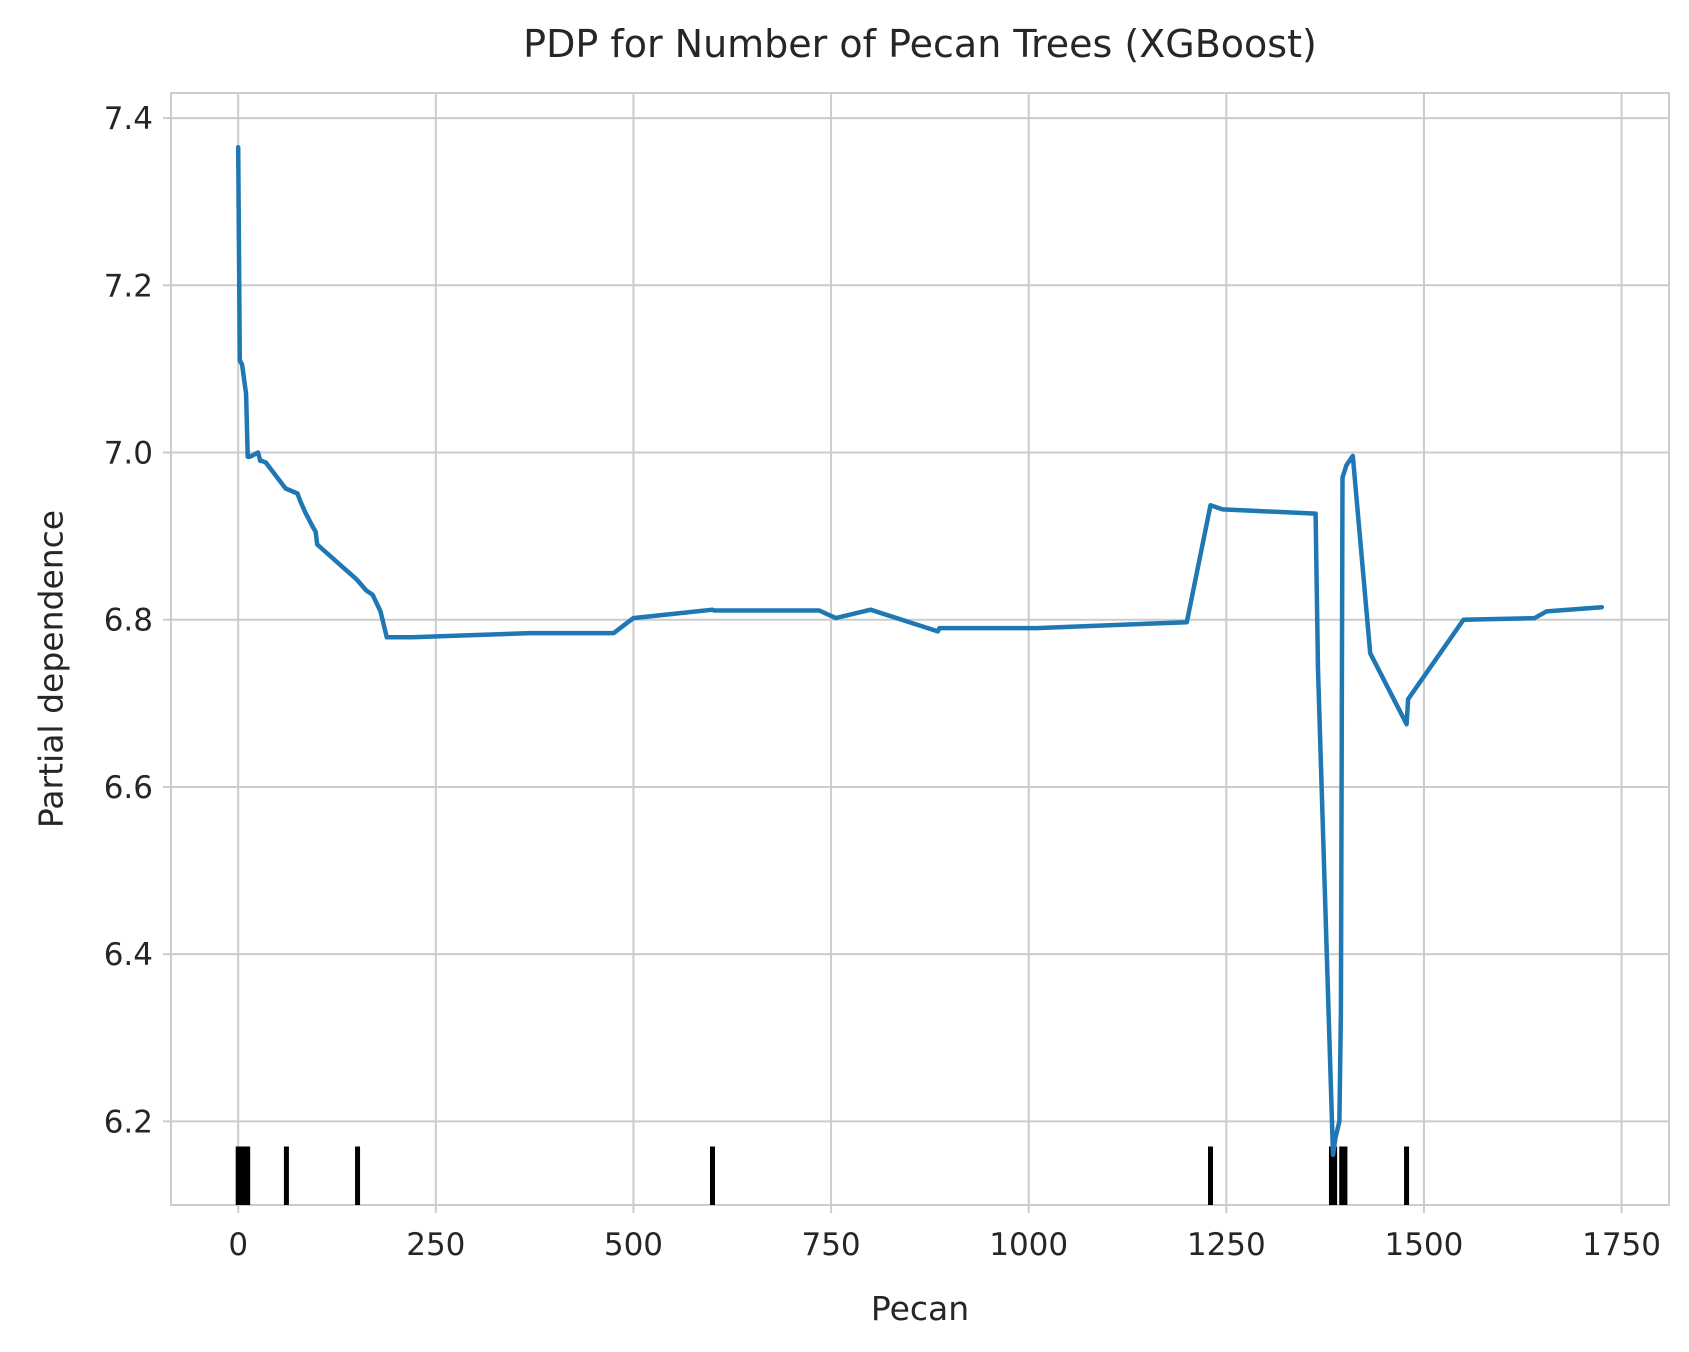 The height and width of the screenshot is (1352, 1689). I want to click on x-tick-label: 1000, so click(1028, 1245).